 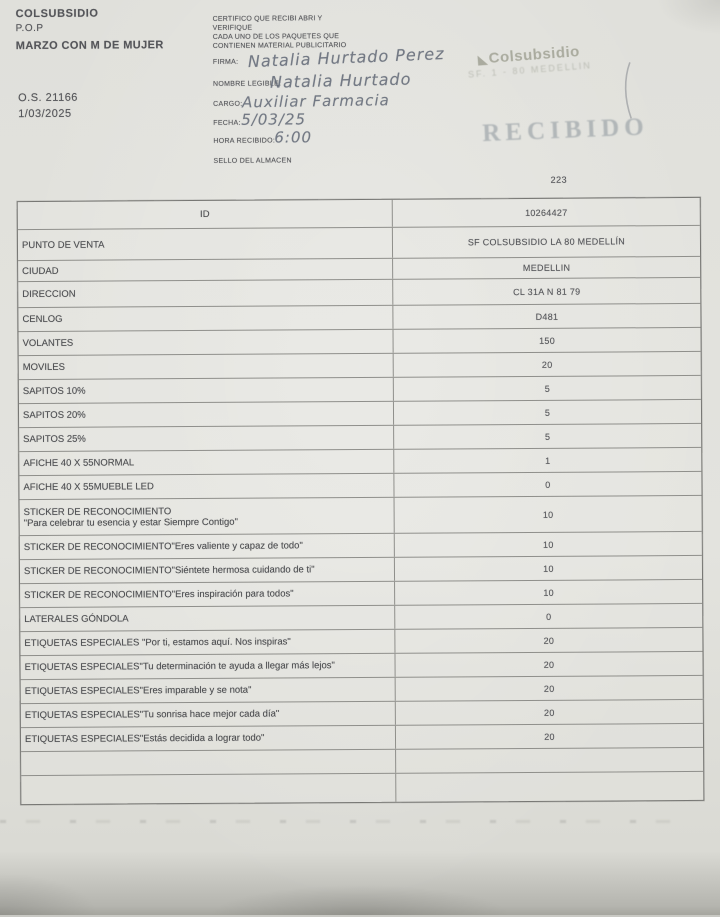 I want to click on row-label: AFICHE 40 X 55MUEBLE LED, so click(x=207, y=486).